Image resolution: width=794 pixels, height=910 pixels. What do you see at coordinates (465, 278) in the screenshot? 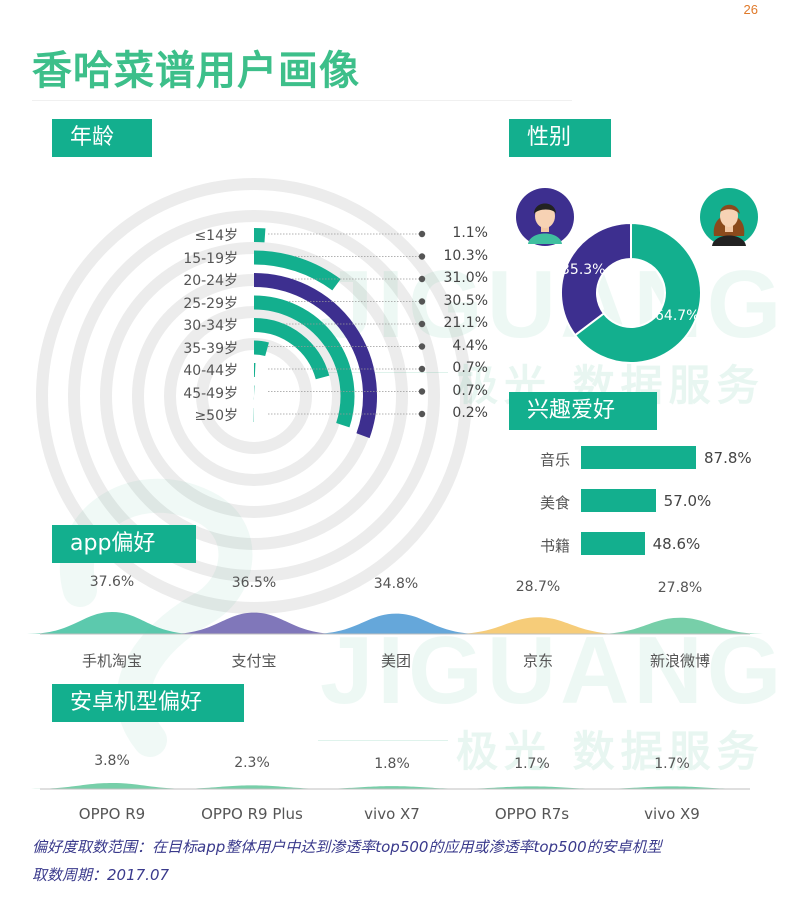
I see `age-value-label: 31.0%` at bounding box center [465, 278].